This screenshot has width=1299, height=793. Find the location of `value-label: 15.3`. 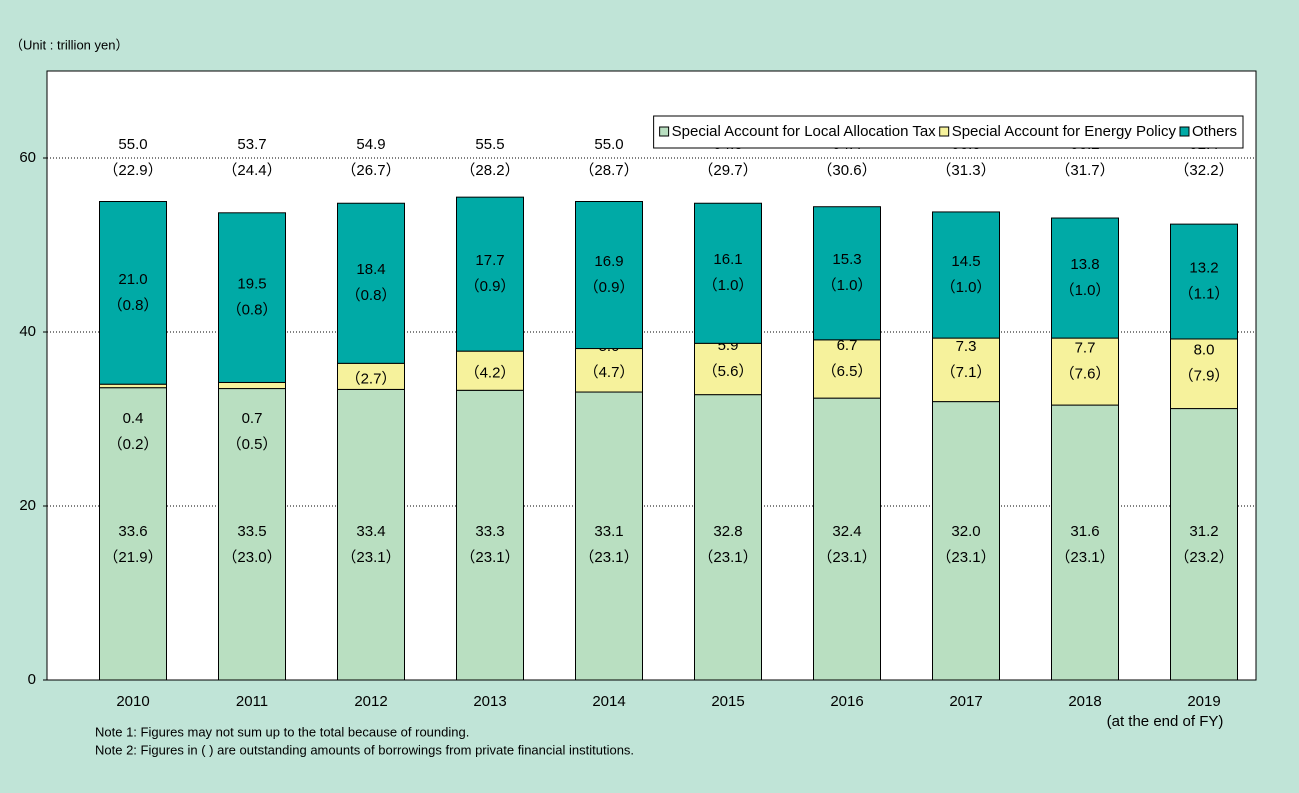

value-label: 15.3 is located at coordinates (846, 259).